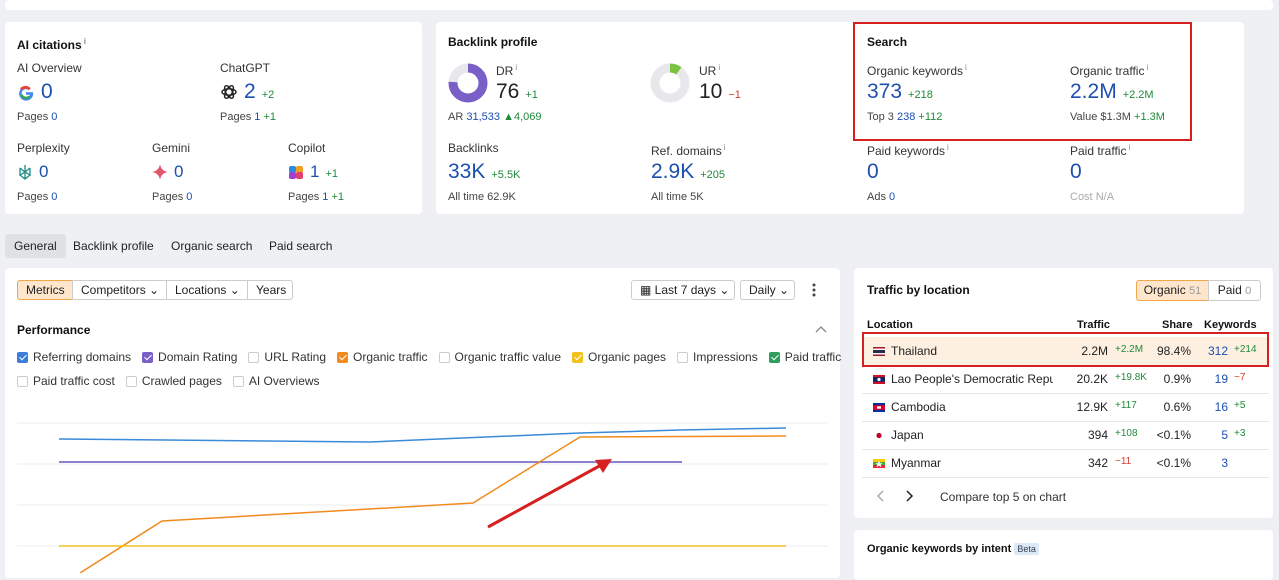 This screenshot has width=1279, height=580. Describe the element at coordinates (1097, 435) in the screenshot. I see `traffic: 394` at that location.